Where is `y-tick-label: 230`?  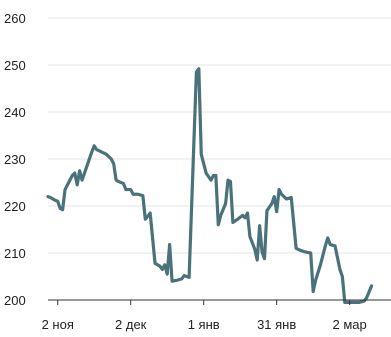
y-tick-label: 230 is located at coordinates (15, 159).